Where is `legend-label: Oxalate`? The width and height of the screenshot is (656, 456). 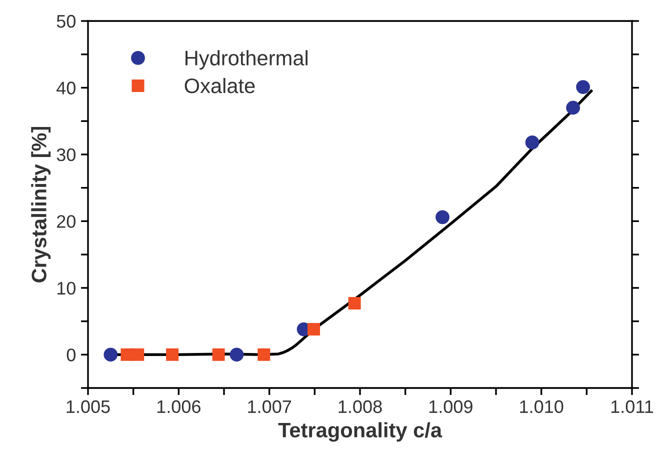
legend-label: Oxalate is located at coordinates (219, 86).